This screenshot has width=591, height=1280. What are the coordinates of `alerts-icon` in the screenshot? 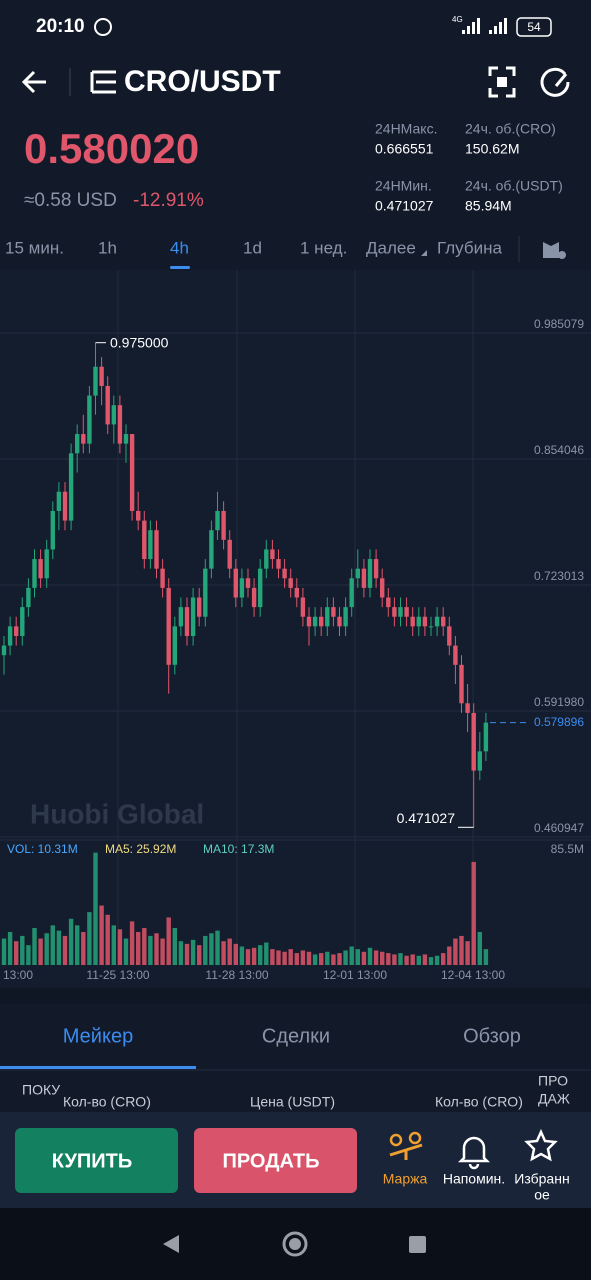 It's located at (474, 1153).